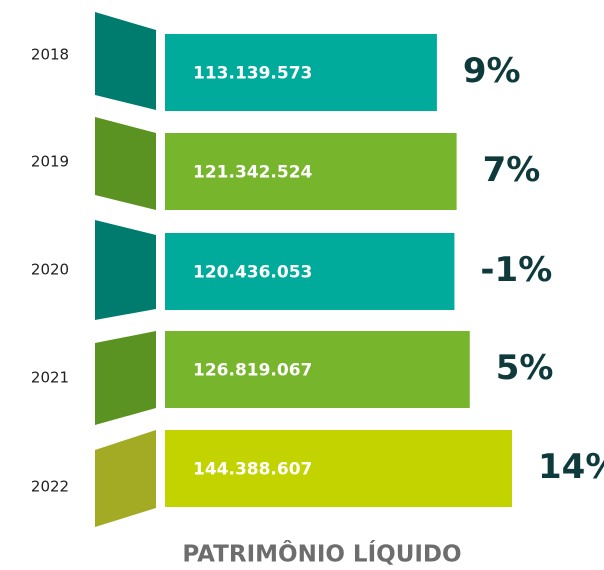 This screenshot has height=570, width=604. I want to click on value-label: 120.436.053, so click(252, 273).